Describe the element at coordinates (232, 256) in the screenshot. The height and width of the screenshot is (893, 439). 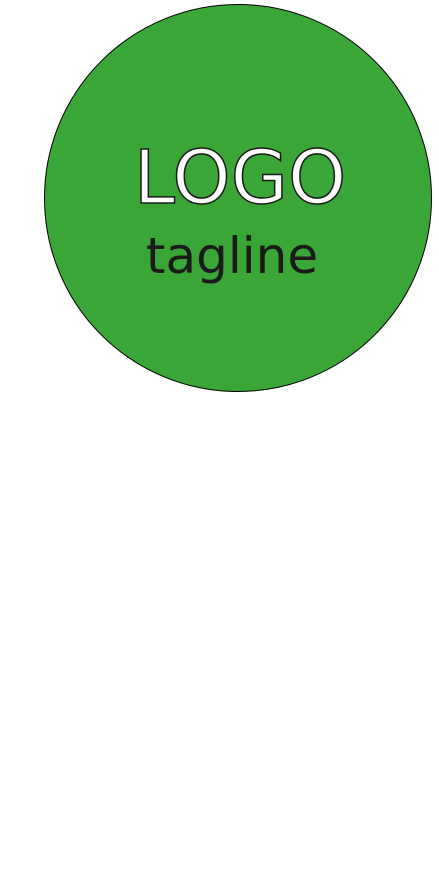
I see `logo-tagline: tagline` at that location.